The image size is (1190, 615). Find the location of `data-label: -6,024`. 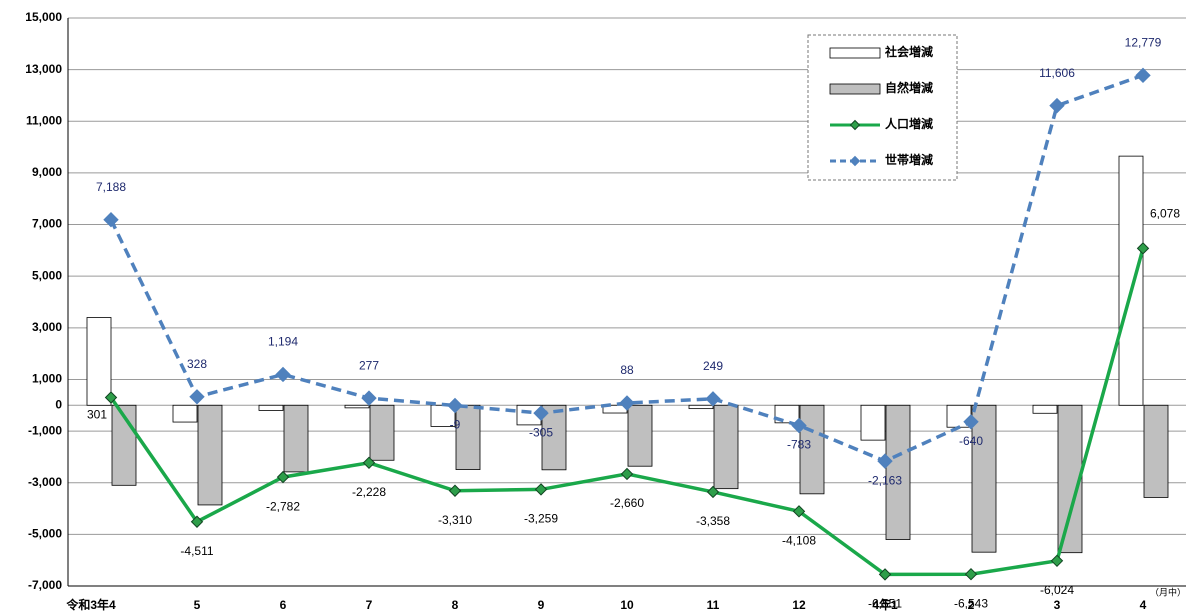

data-label: -6,024 is located at coordinates (1057, 590).